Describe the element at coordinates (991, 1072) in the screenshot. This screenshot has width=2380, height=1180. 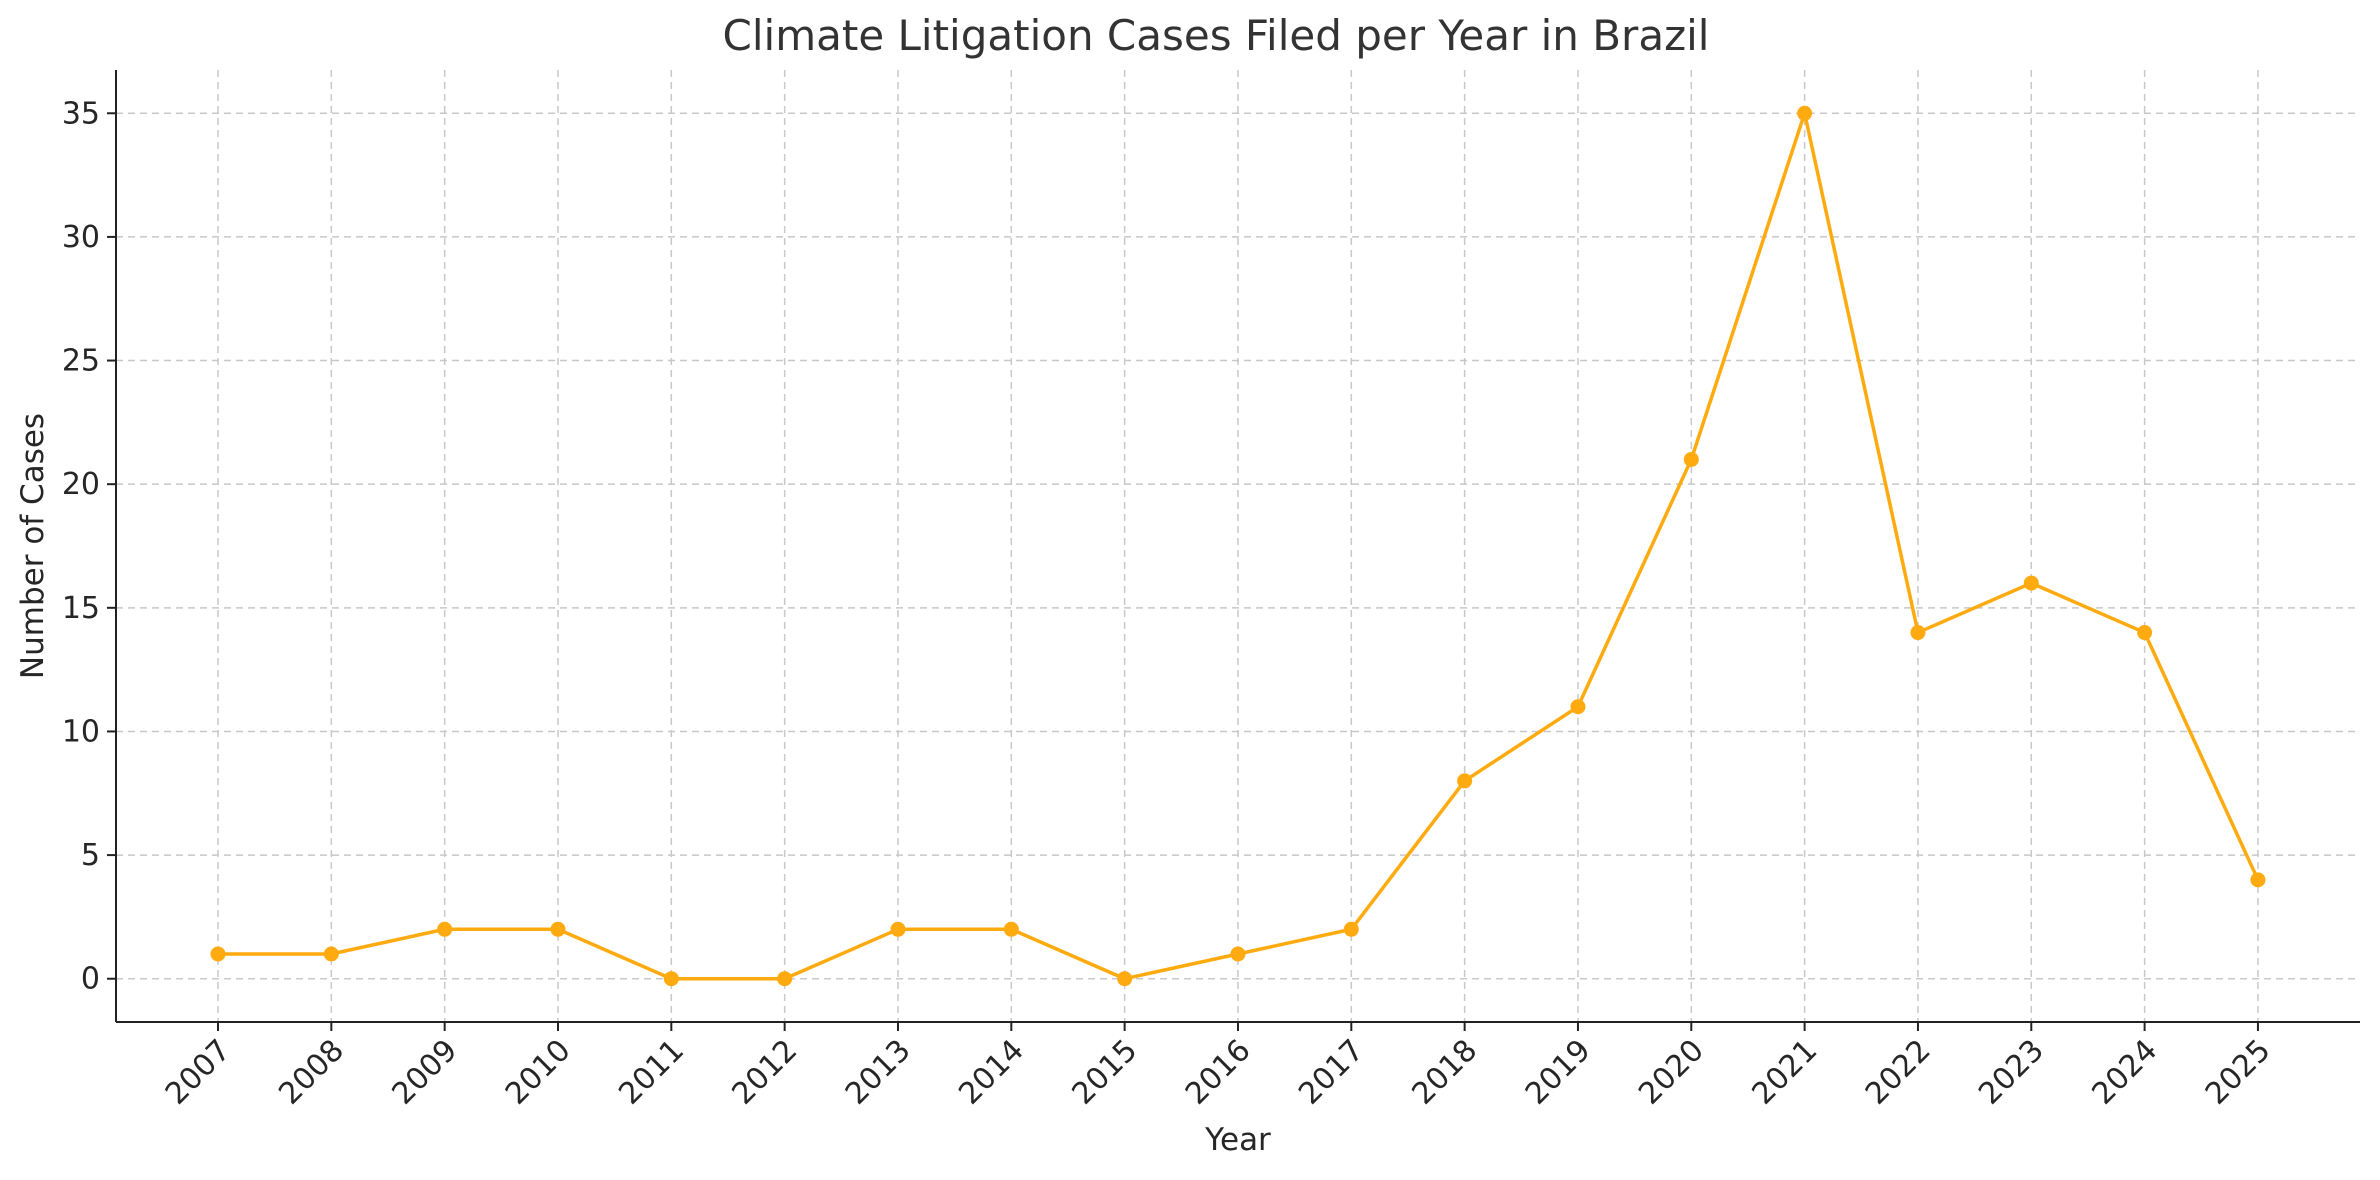
I see `x-tick-label: 2014` at that location.